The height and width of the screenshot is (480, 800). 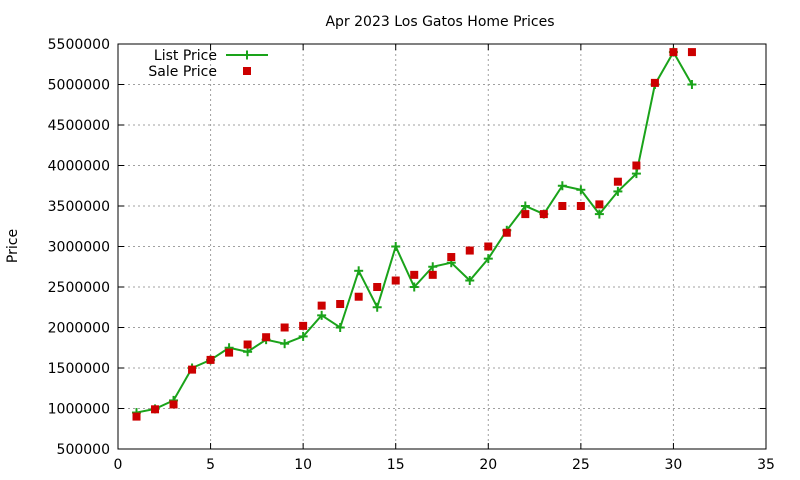 I want to click on y-tick-label: 3000000, so click(x=79, y=248).